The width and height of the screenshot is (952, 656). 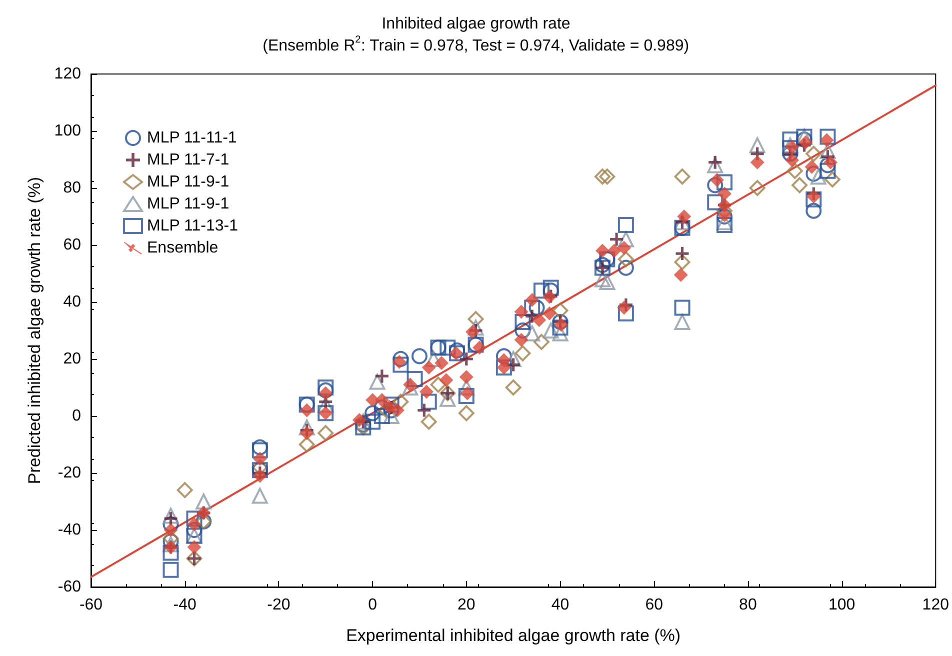 I want to click on x-tick-label: 20, so click(x=467, y=605).